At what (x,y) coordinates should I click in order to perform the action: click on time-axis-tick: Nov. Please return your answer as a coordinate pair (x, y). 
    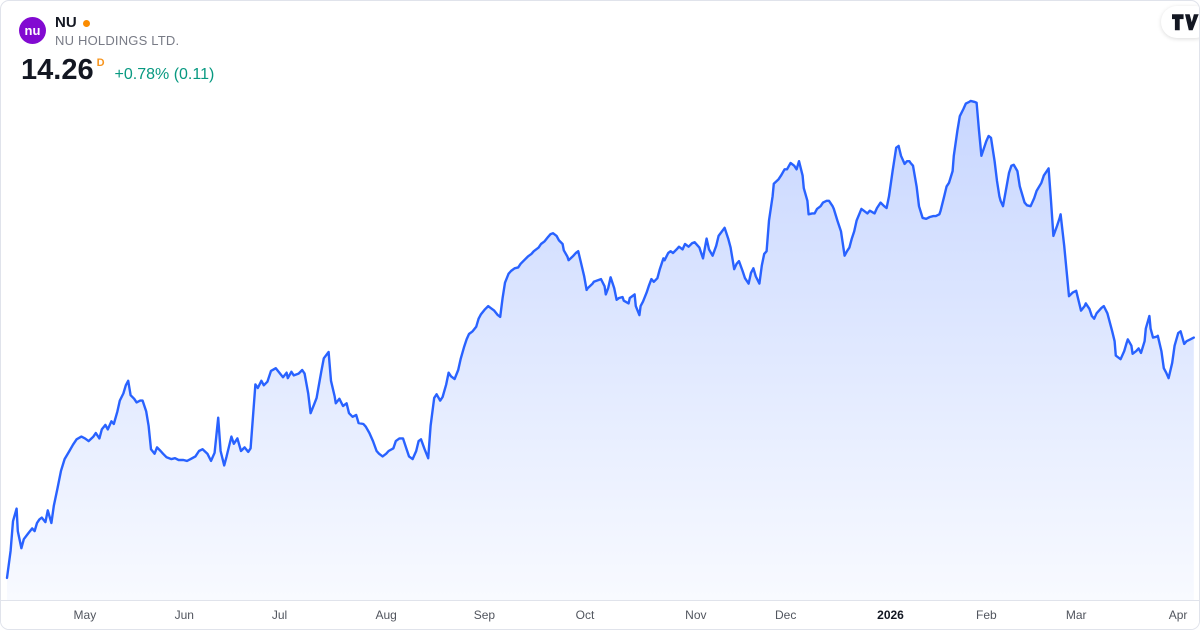
    Looking at the image, I should click on (696, 615).